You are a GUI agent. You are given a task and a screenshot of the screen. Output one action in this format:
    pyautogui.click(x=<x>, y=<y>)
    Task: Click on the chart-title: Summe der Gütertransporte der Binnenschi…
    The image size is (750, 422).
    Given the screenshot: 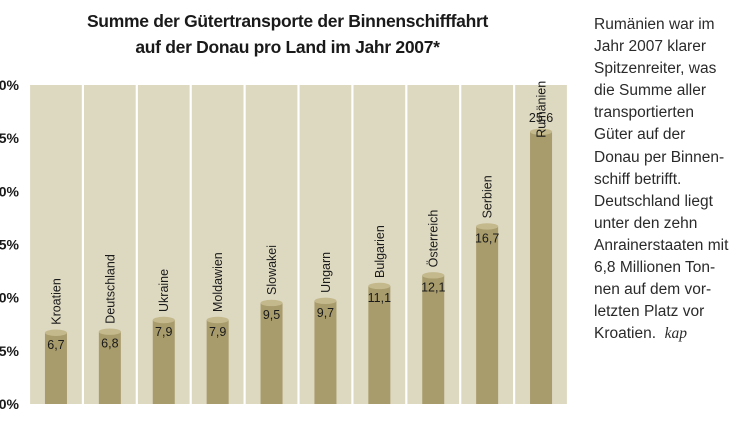 What is the action you would take?
    pyautogui.click(x=287, y=34)
    